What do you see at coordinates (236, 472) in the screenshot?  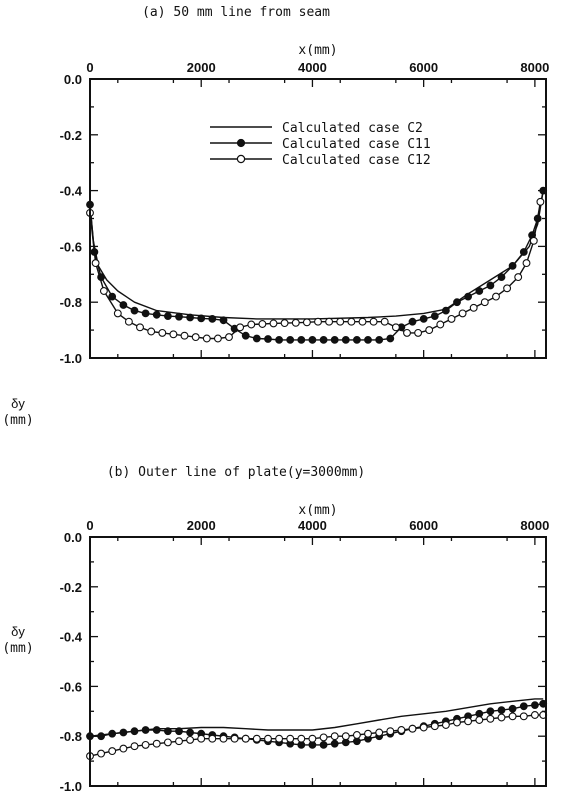 I see `chart-title: (b) Outer line of plate(y=3000mm)` at bounding box center [236, 472].